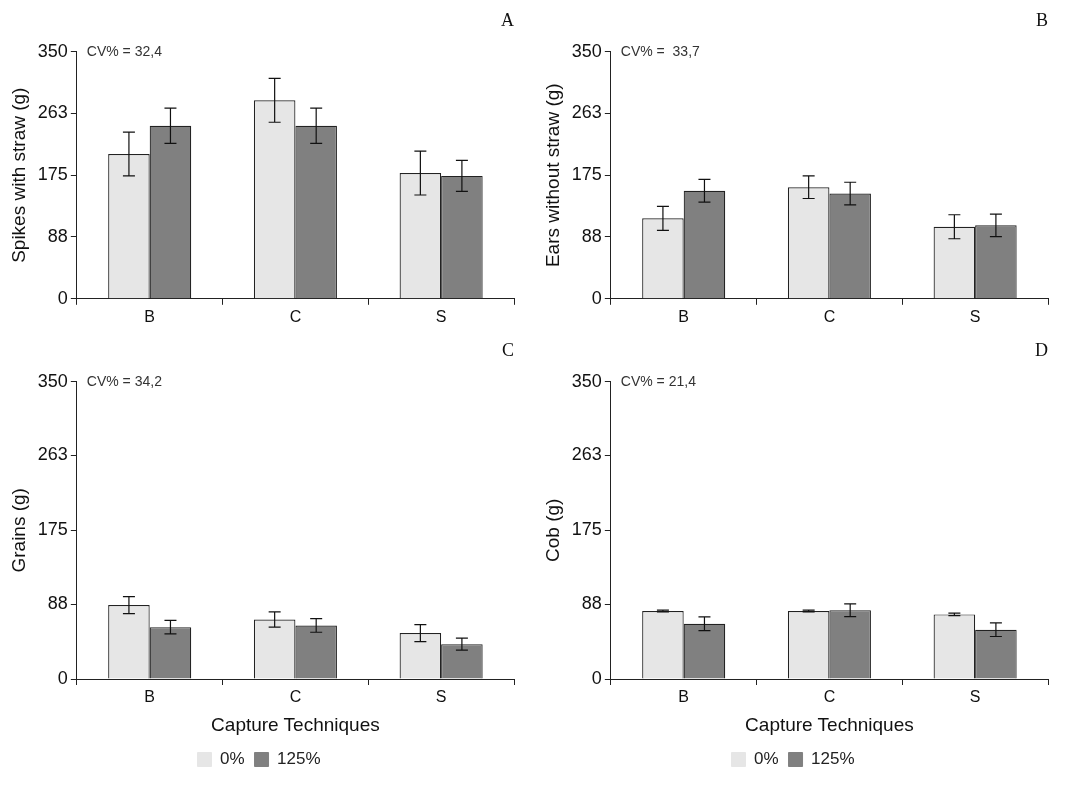  I want to click on chart-title: C, so click(507, 349).